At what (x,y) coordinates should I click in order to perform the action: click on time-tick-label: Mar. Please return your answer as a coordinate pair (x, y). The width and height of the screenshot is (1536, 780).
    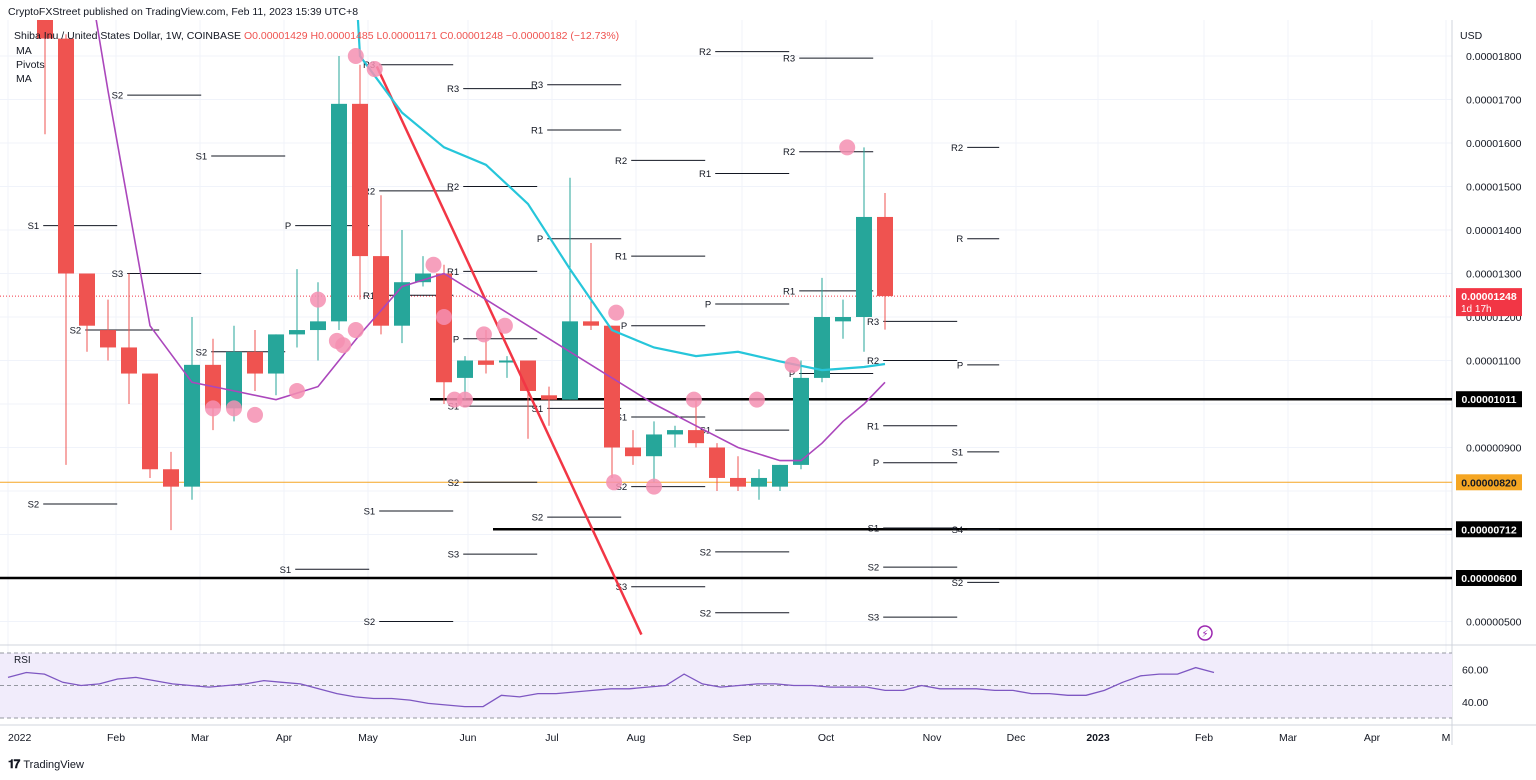
    Looking at the image, I should click on (1288, 738).